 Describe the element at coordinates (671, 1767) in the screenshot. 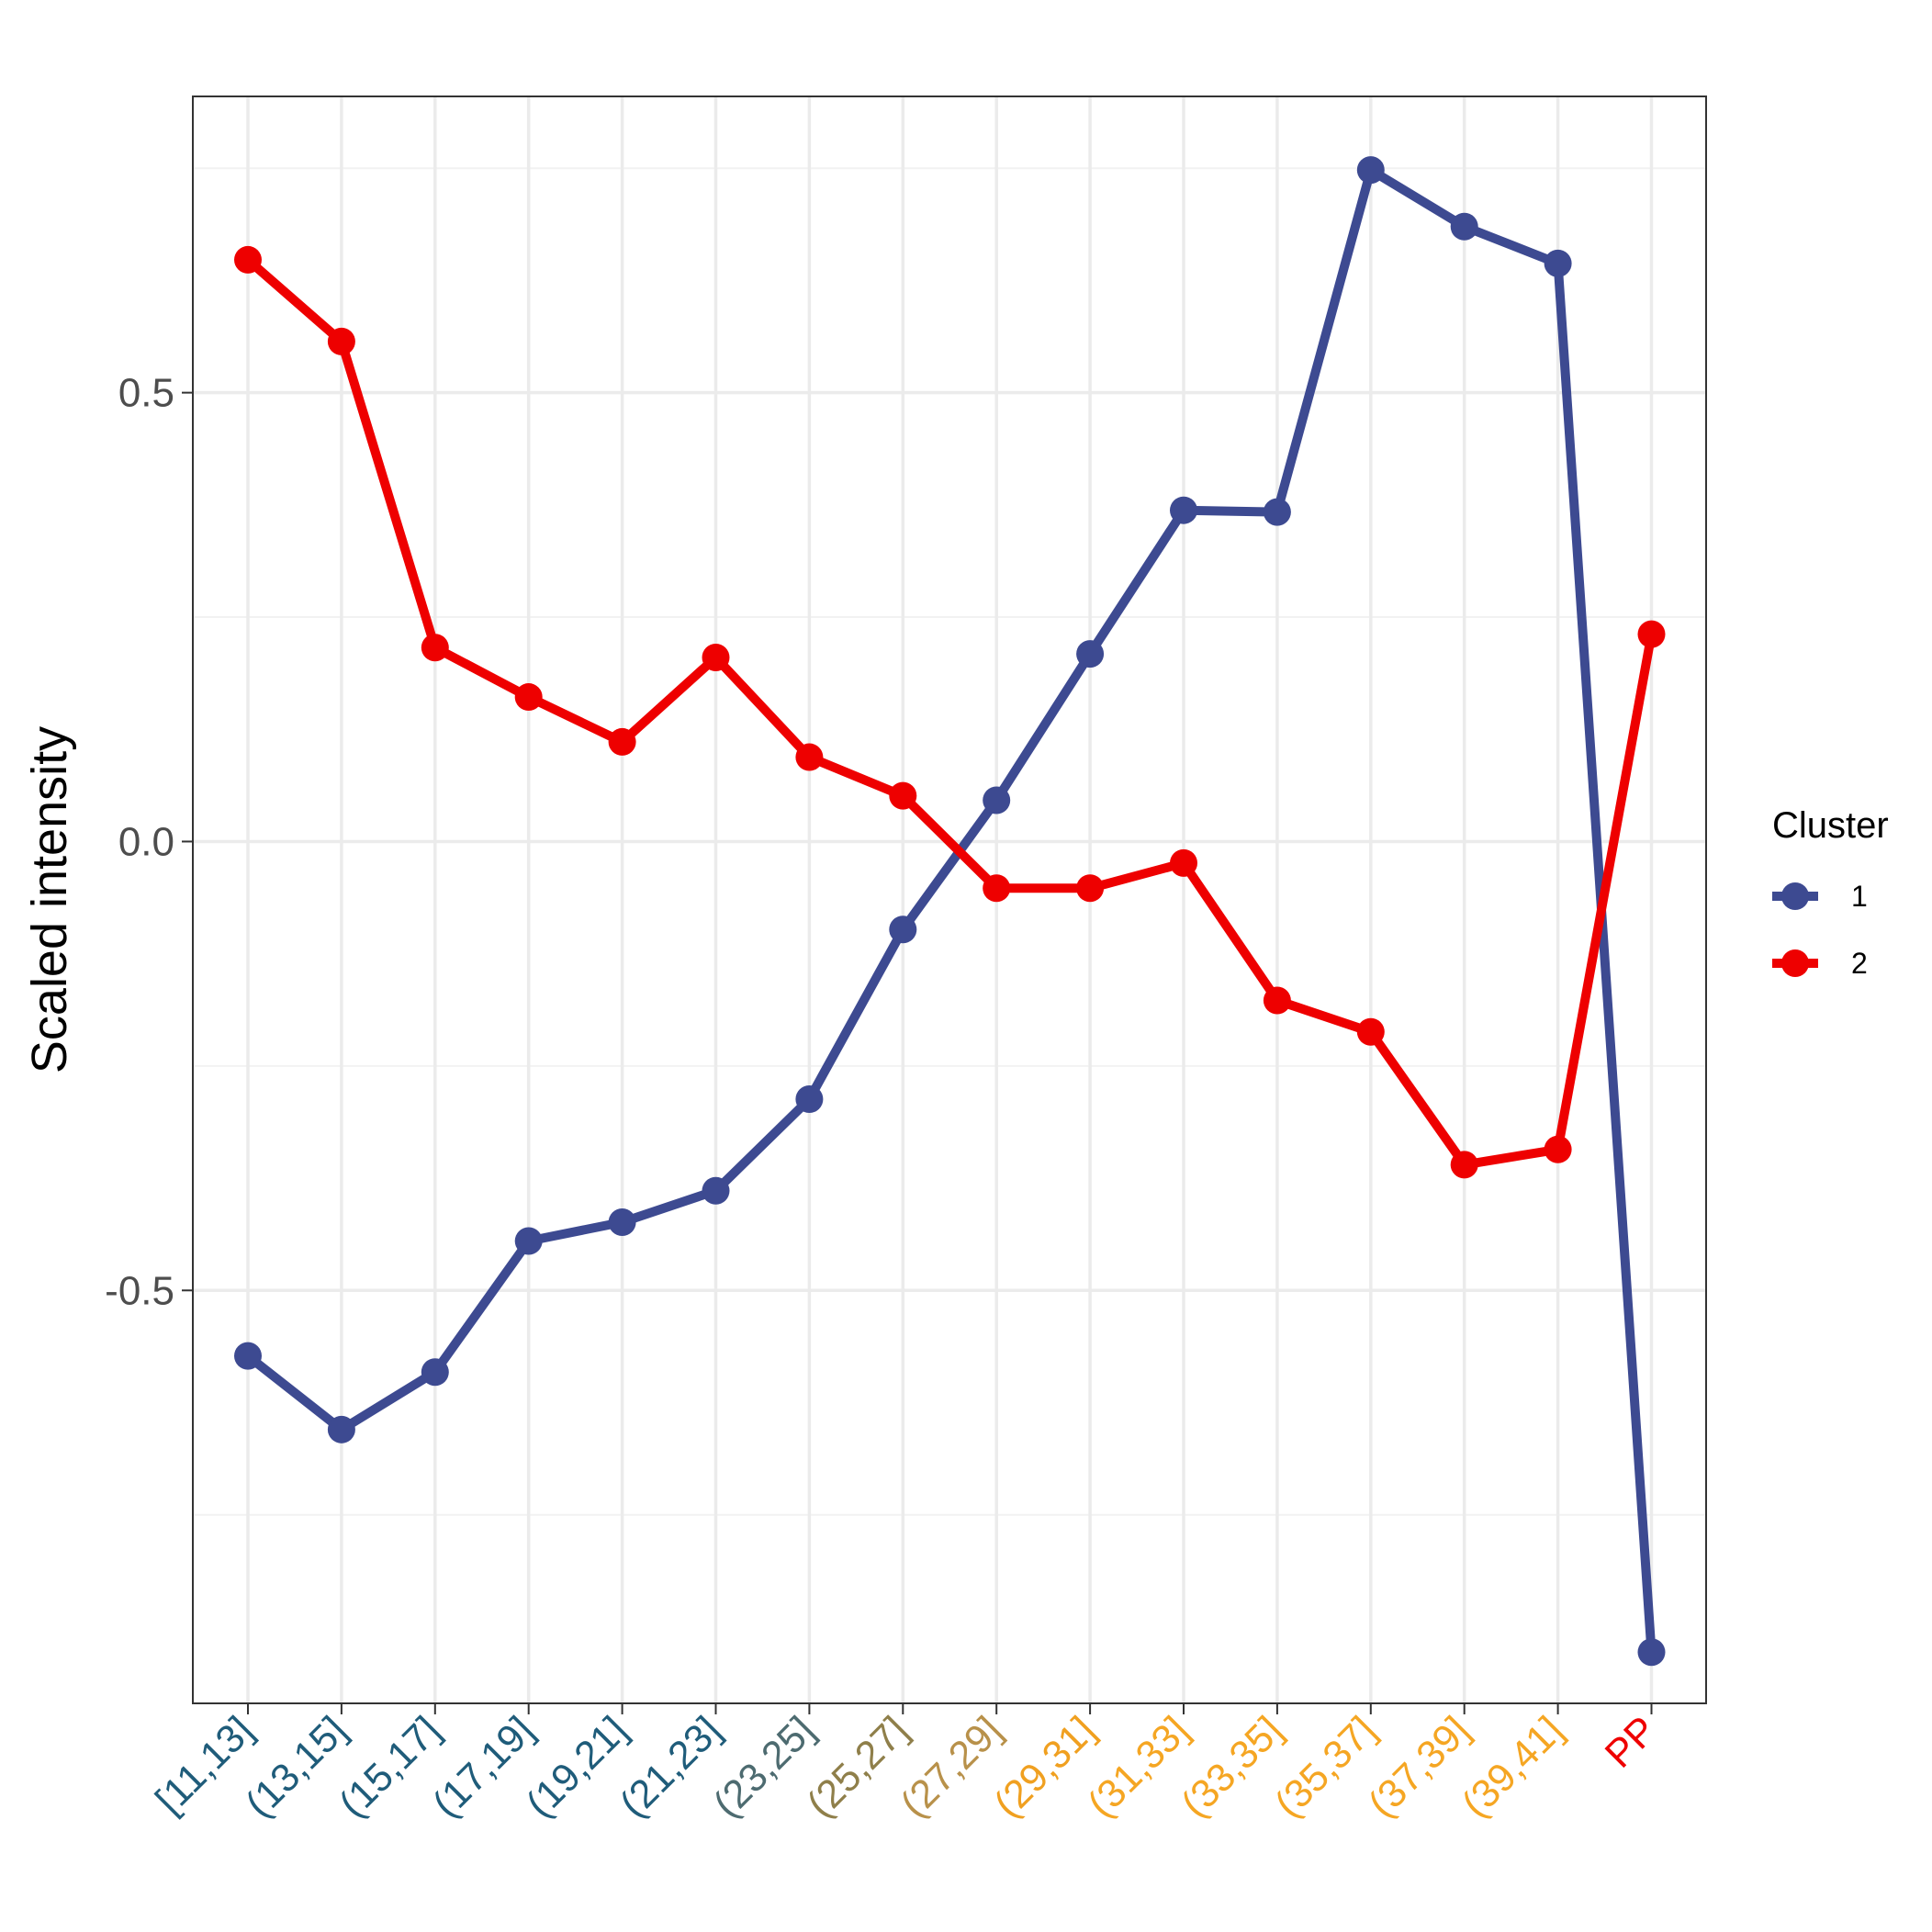

I see `x-tick-label: (21,23]` at that location.